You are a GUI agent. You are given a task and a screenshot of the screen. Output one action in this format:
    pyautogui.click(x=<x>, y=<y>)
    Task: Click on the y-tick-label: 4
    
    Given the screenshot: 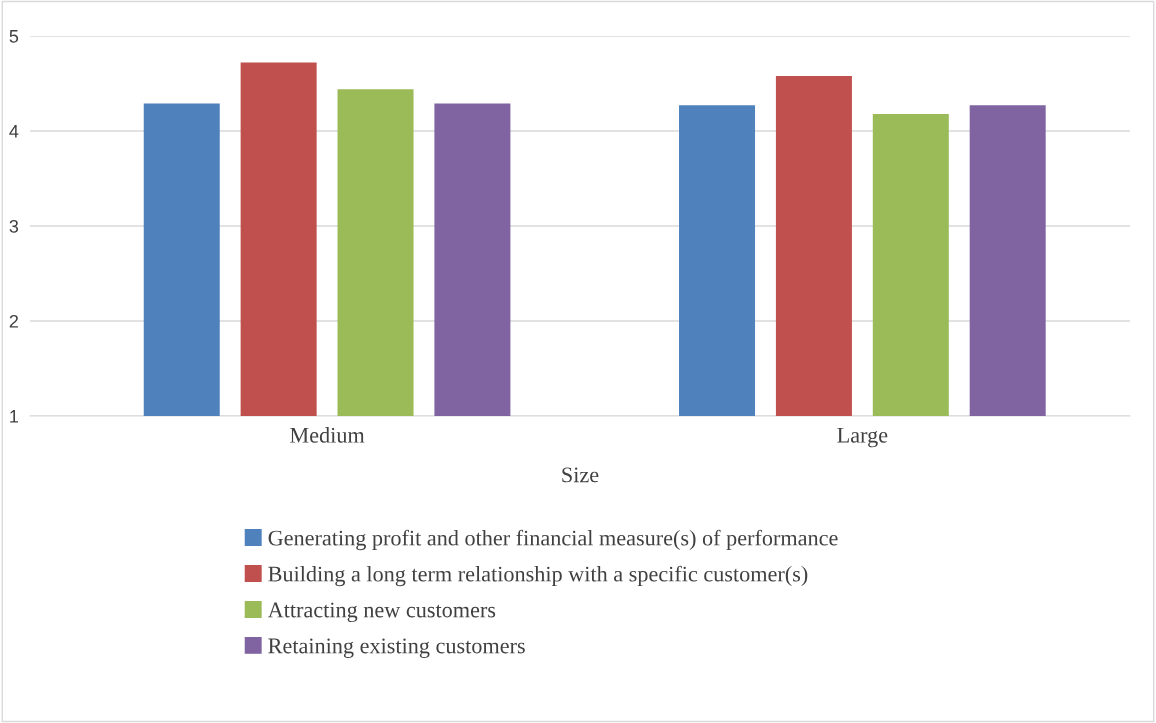 What is the action you would take?
    pyautogui.click(x=14, y=131)
    